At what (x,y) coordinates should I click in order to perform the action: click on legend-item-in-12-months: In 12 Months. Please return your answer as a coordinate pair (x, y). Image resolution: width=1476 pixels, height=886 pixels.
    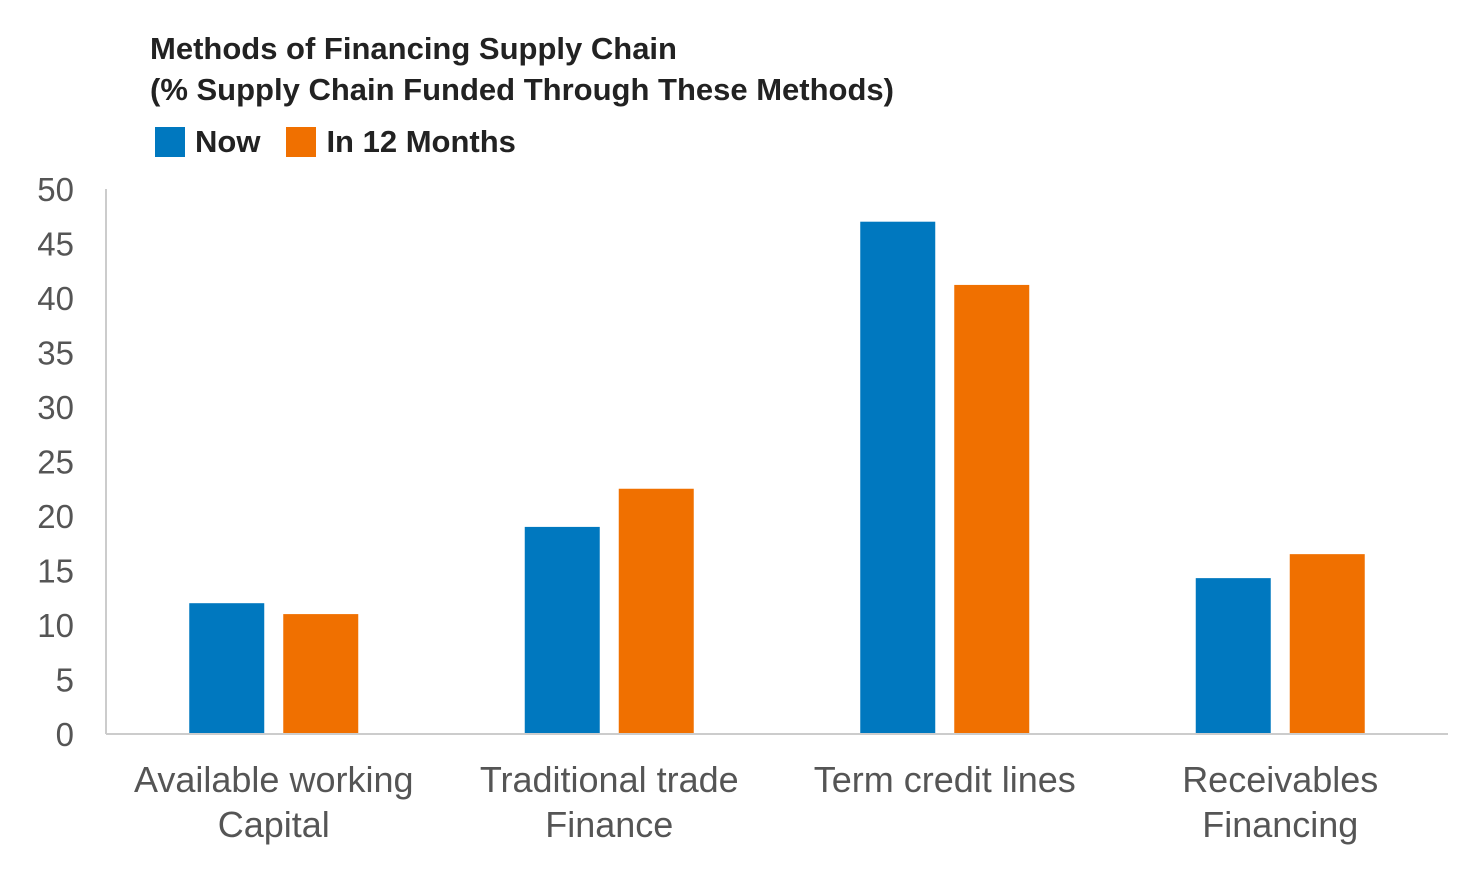
    Looking at the image, I should click on (401, 142).